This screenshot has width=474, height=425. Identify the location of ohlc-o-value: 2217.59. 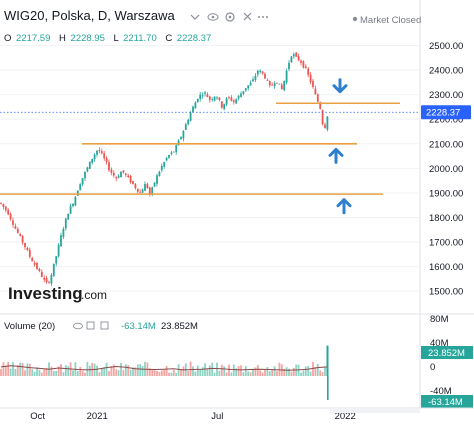
(33, 38).